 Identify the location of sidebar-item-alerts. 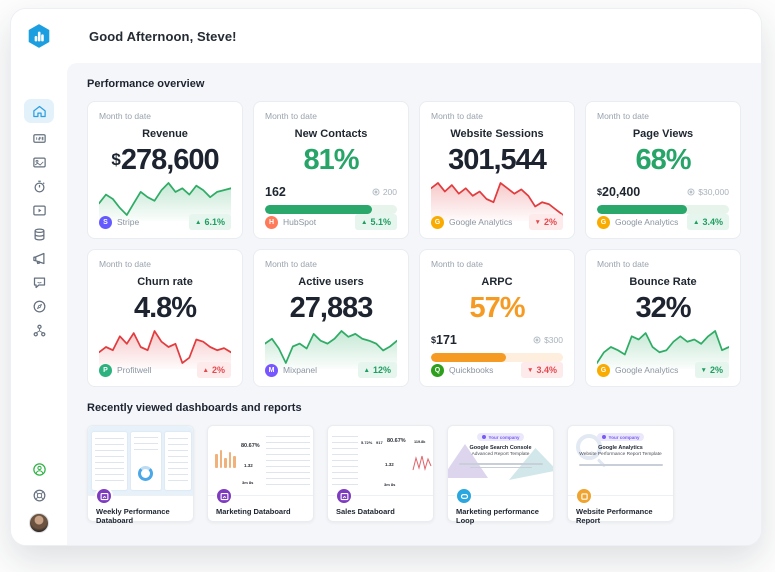
(39, 258).